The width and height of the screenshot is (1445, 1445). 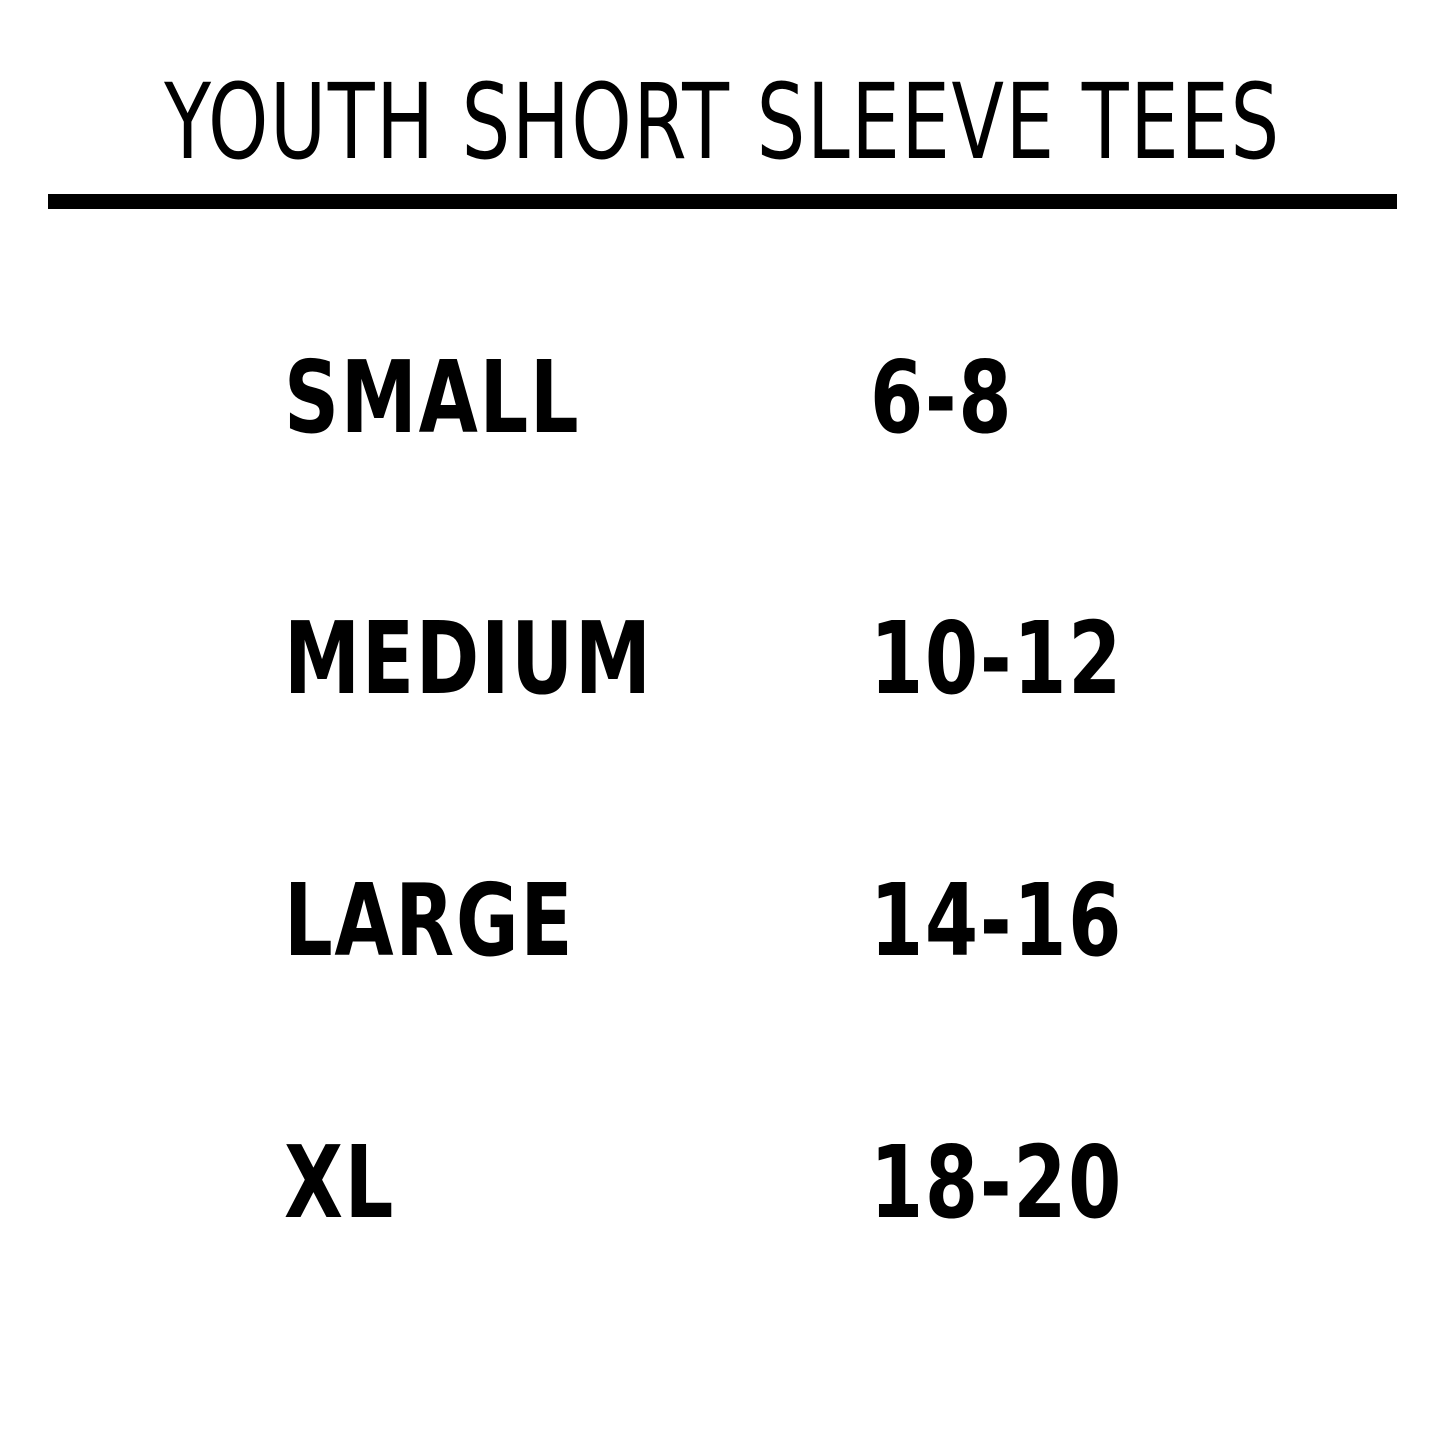 What do you see at coordinates (997, 1182) in the screenshot?
I see `age-range: 18-20` at bounding box center [997, 1182].